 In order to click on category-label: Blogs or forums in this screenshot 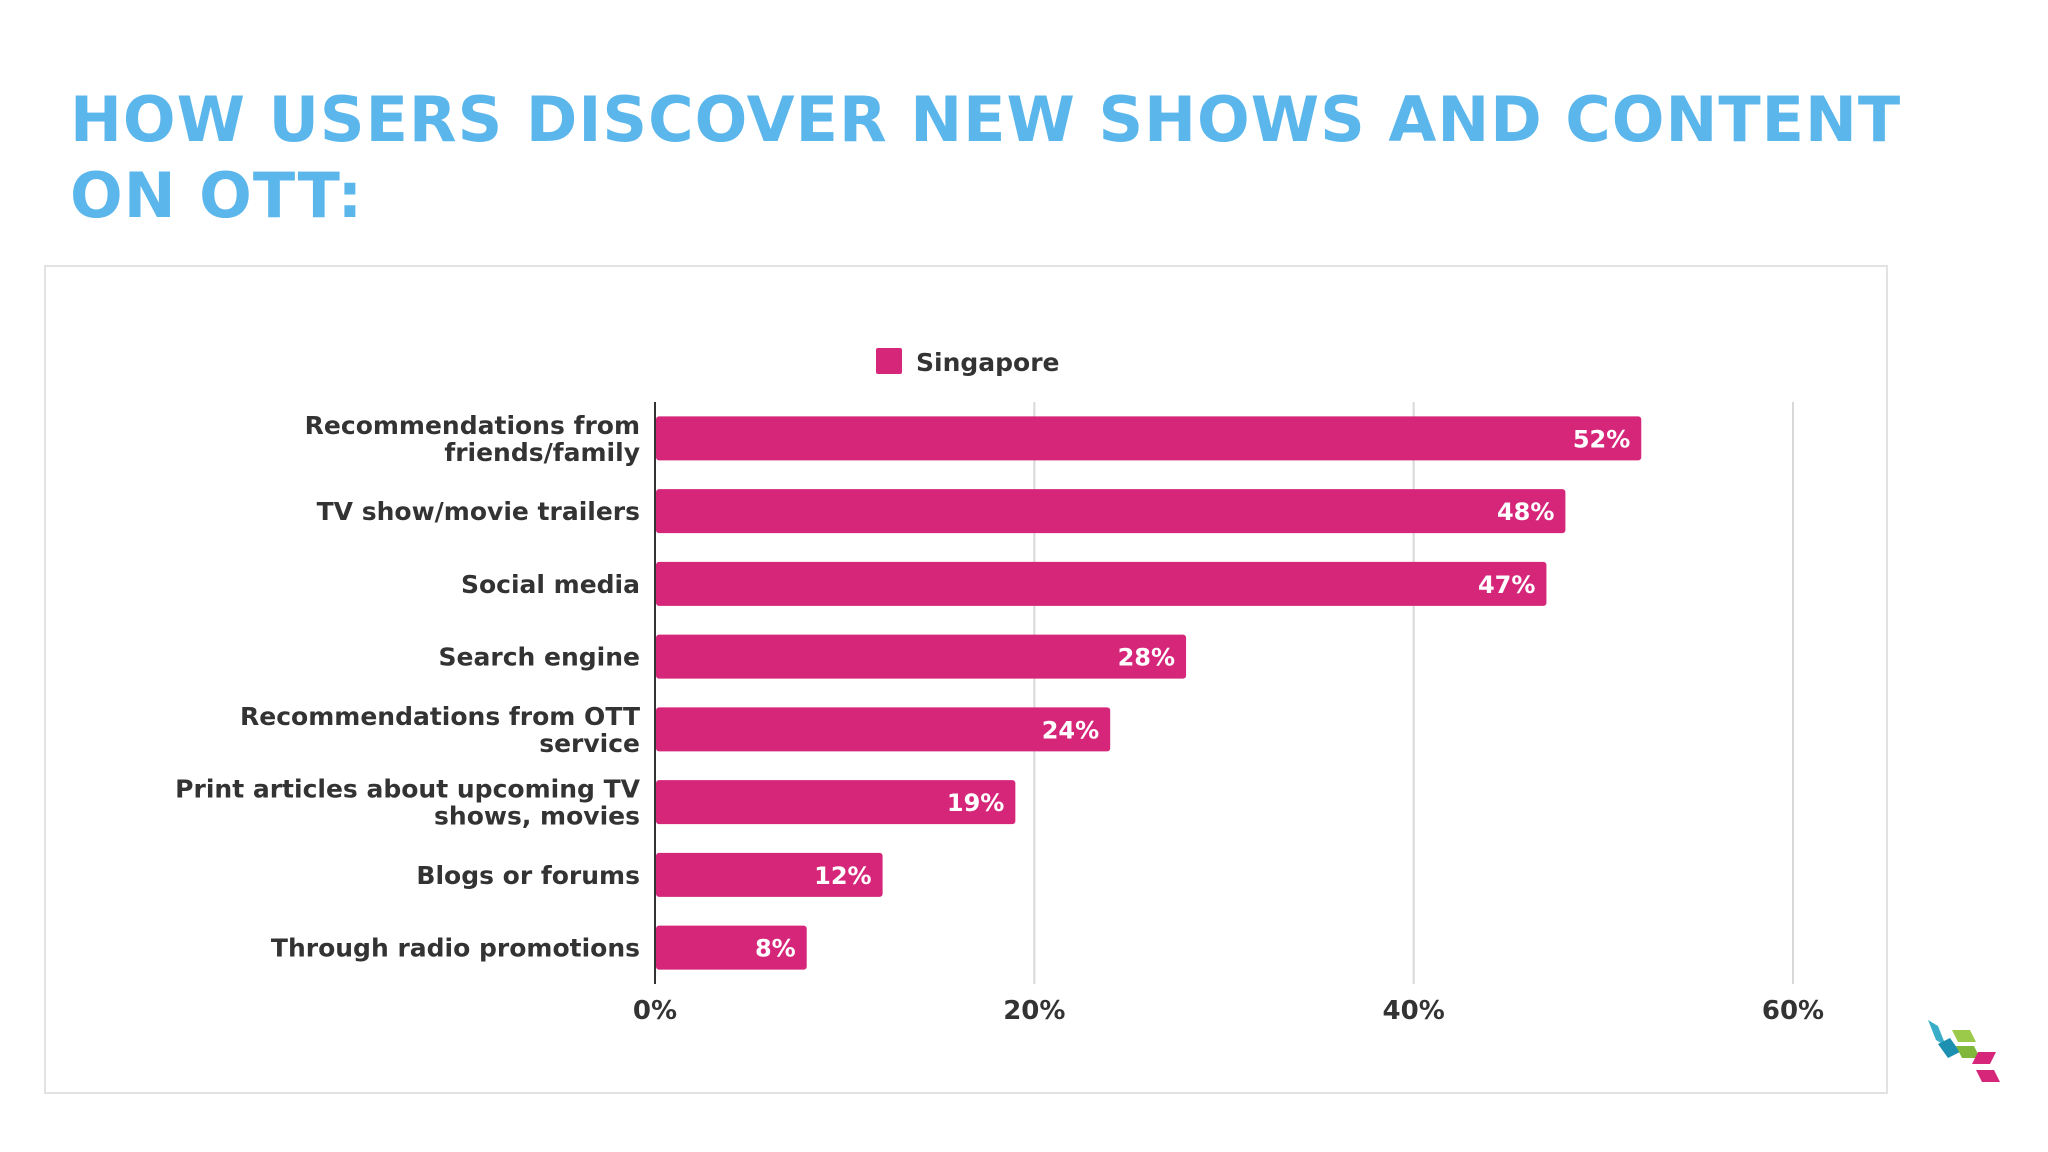, I will do `click(528, 875)`.